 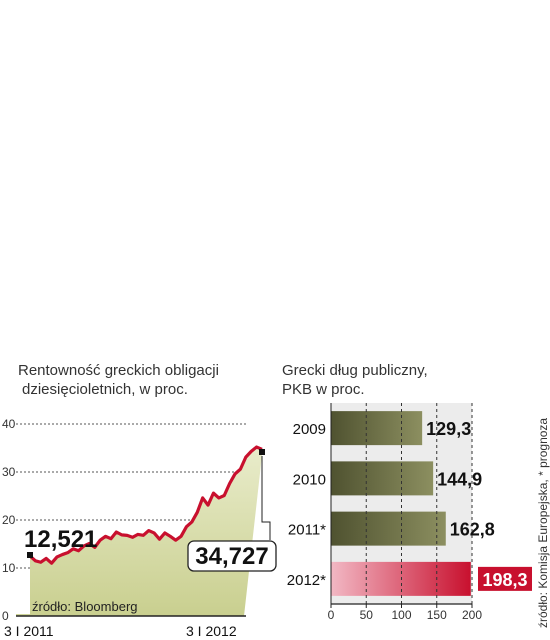 I want to click on end-value-box, so click(x=232, y=556).